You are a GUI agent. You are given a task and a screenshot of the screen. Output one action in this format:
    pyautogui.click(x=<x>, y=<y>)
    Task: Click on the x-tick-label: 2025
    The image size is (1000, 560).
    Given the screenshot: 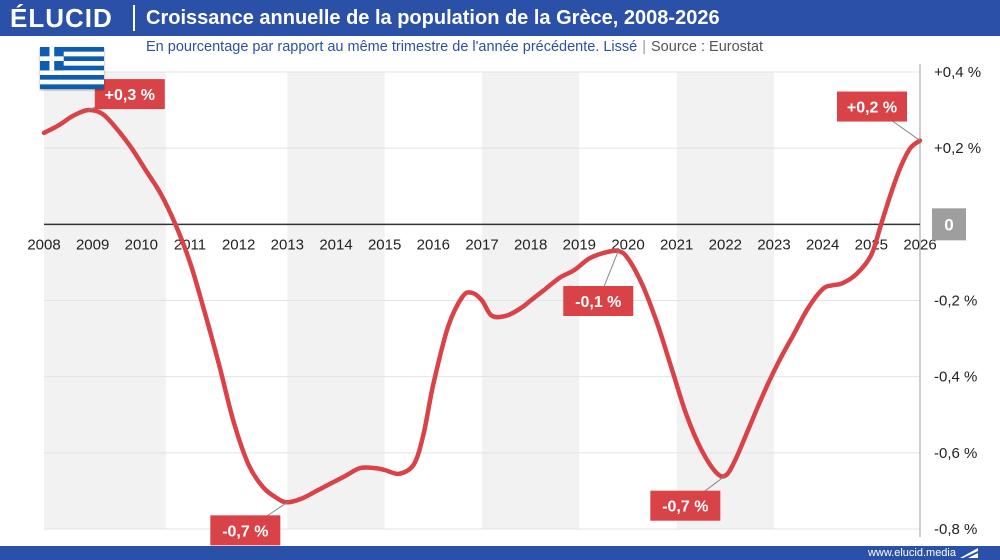 What is the action you would take?
    pyautogui.click(x=871, y=244)
    